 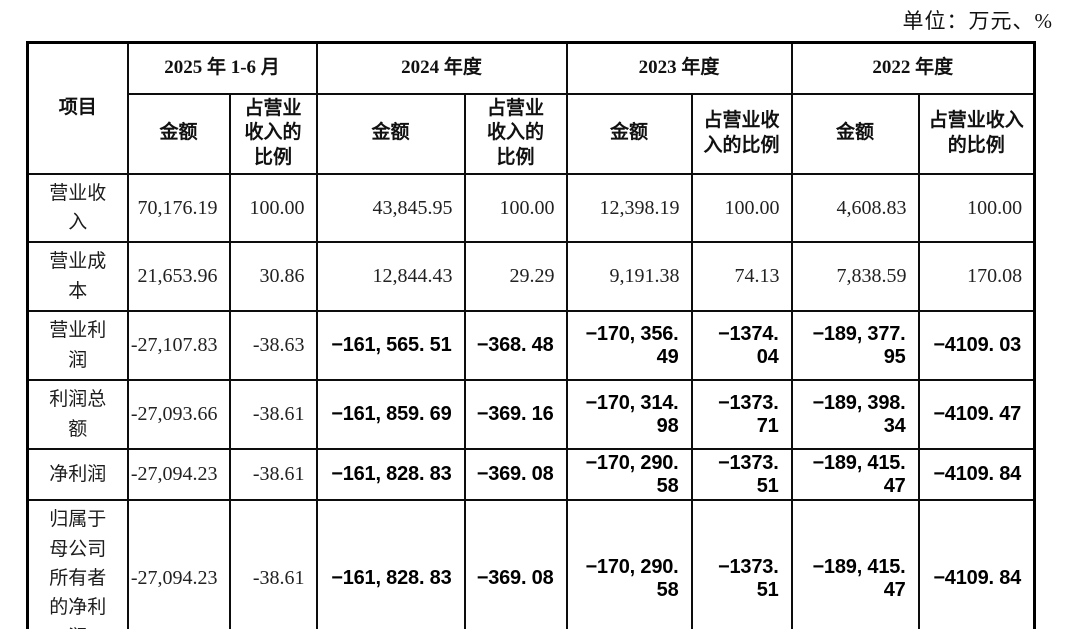 What do you see at coordinates (976, 415) in the screenshot?
I see `ratio-cell-2022: −4109. 47` at bounding box center [976, 415].